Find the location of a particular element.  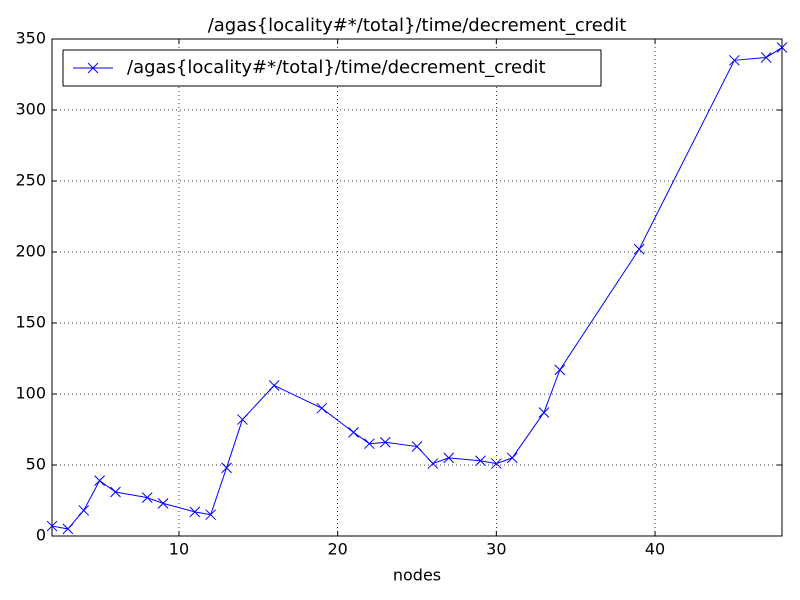

y-tick-label: 50 is located at coordinates (36, 464).